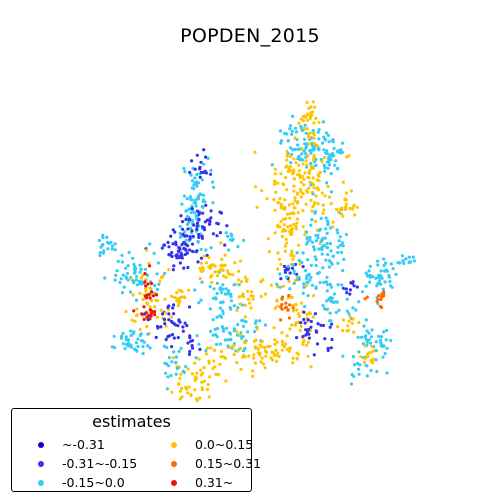 The image size is (500, 500). What do you see at coordinates (228, 463) in the screenshot?
I see `legend-label-5: 0.15~0.31` at bounding box center [228, 463].